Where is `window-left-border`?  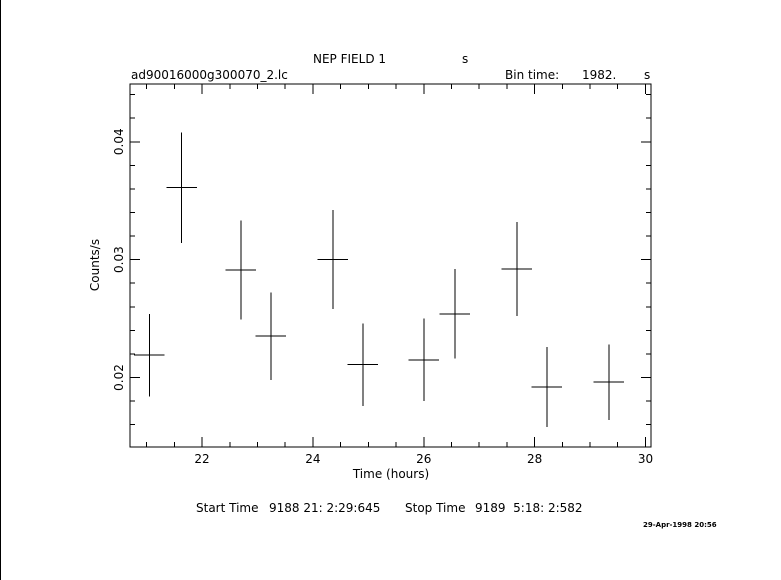
window-left-border is located at coordinates (0, 290).